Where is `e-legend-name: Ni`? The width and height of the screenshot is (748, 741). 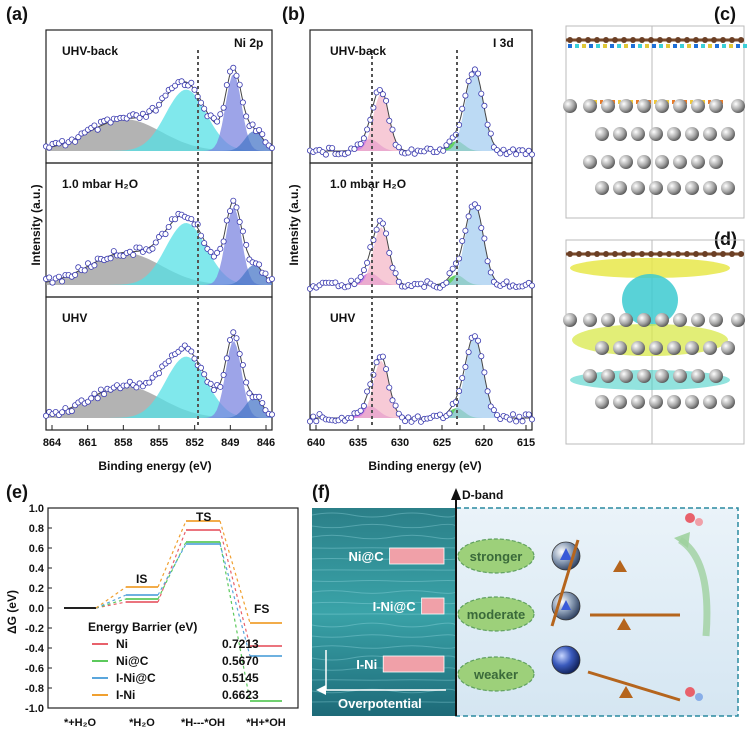 e-legend-name: Ni is located at coordinates (122, 644).